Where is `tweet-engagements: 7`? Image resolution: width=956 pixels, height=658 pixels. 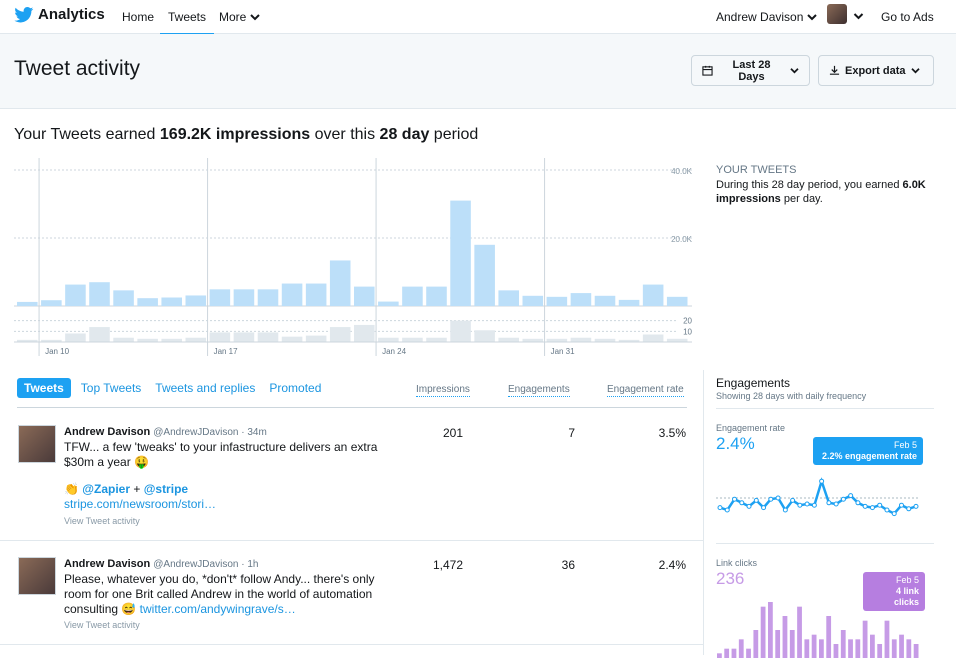 tweet-engagements: 7 is located at coordinates (571, 433).